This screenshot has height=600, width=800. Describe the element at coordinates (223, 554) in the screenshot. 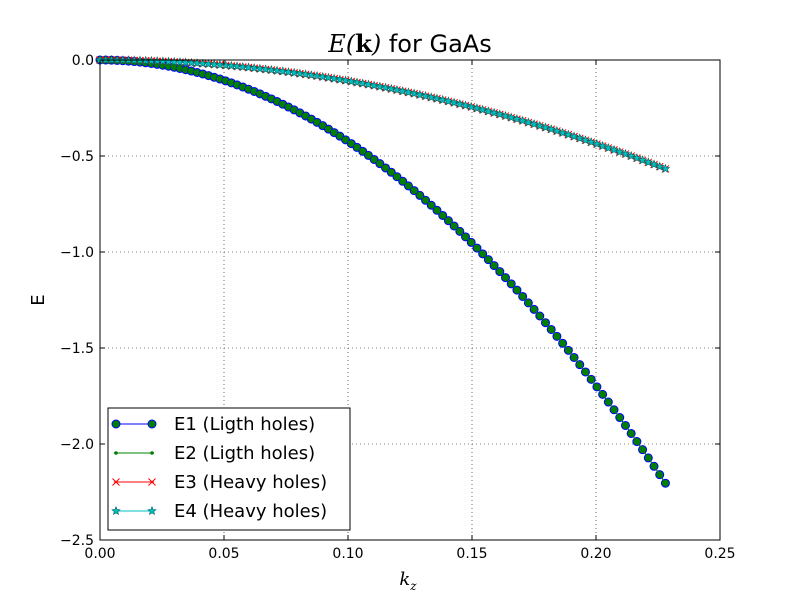

I see `x-tick-label: 0.05` at that location.